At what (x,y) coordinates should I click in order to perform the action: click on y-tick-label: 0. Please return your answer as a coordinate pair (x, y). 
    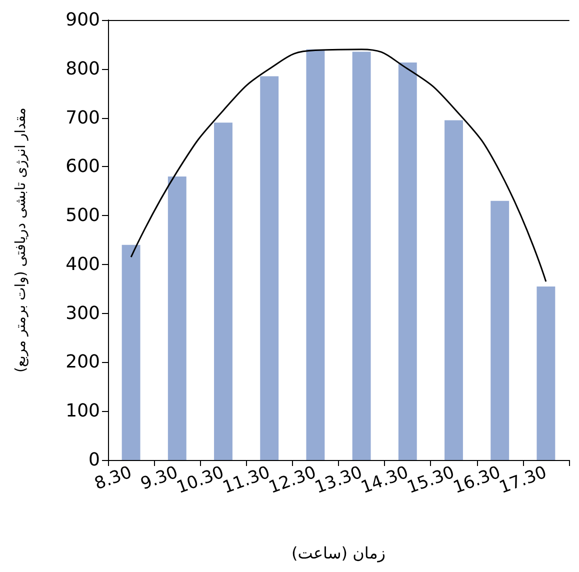
    Looking at the image, I should click on (94, 460).